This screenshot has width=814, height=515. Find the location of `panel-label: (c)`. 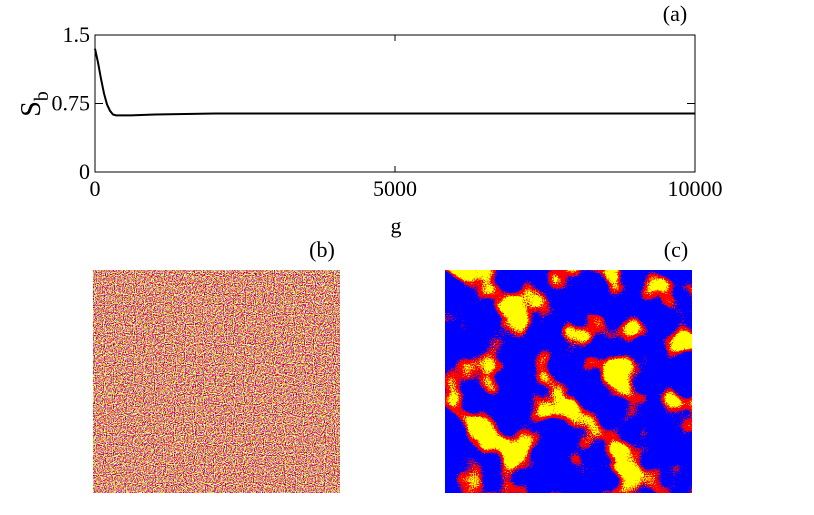

panel-label: (c) is located at coordinates (676, 249).